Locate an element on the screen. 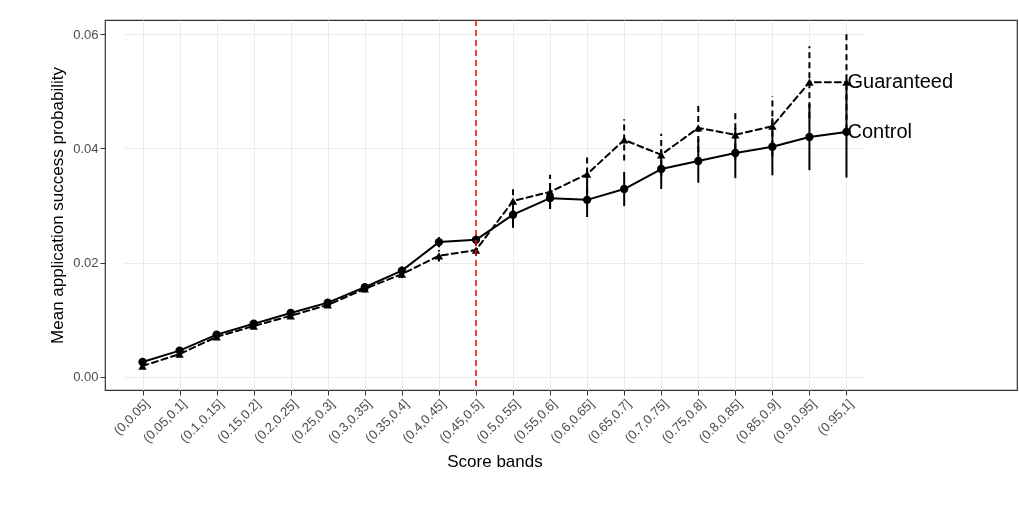 The height and width of the screenshot is (512, 1019). y-tick-label: 0.02 is located at coordinates (86, 263).